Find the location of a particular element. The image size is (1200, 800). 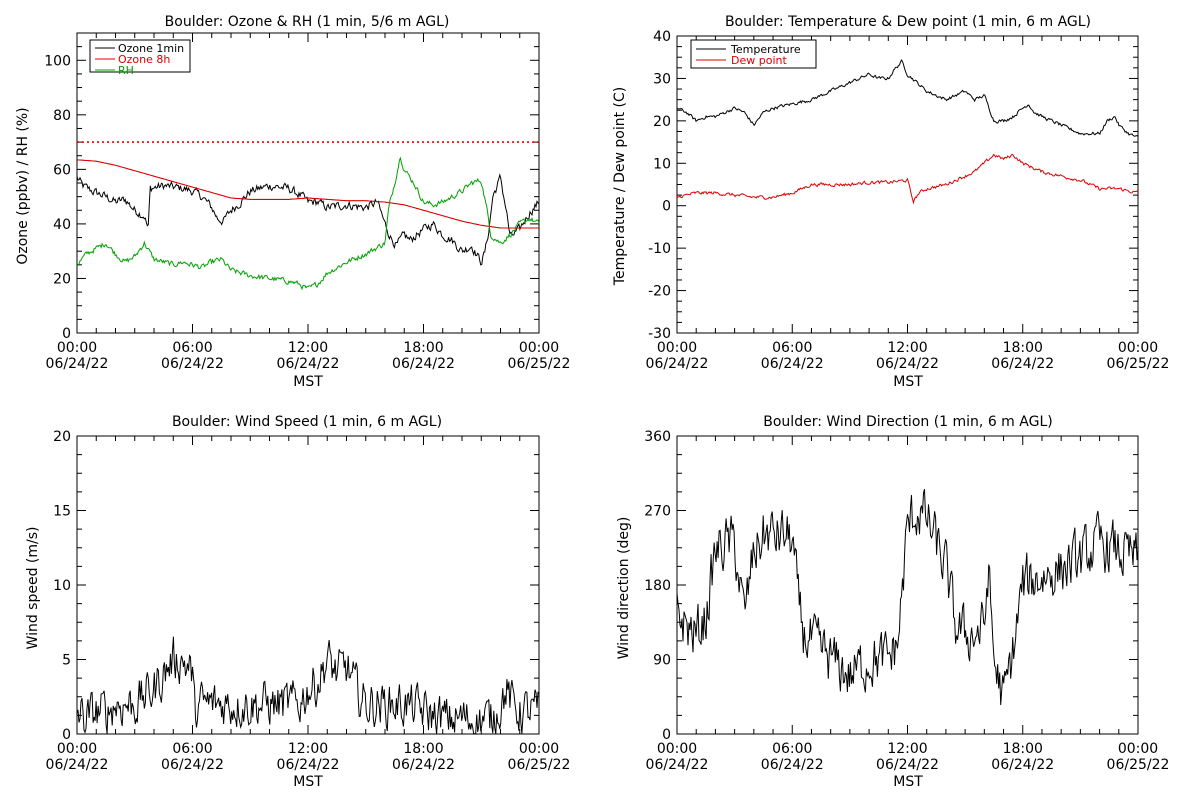

temp-series-dew-point is located at coordinates (907, 179).